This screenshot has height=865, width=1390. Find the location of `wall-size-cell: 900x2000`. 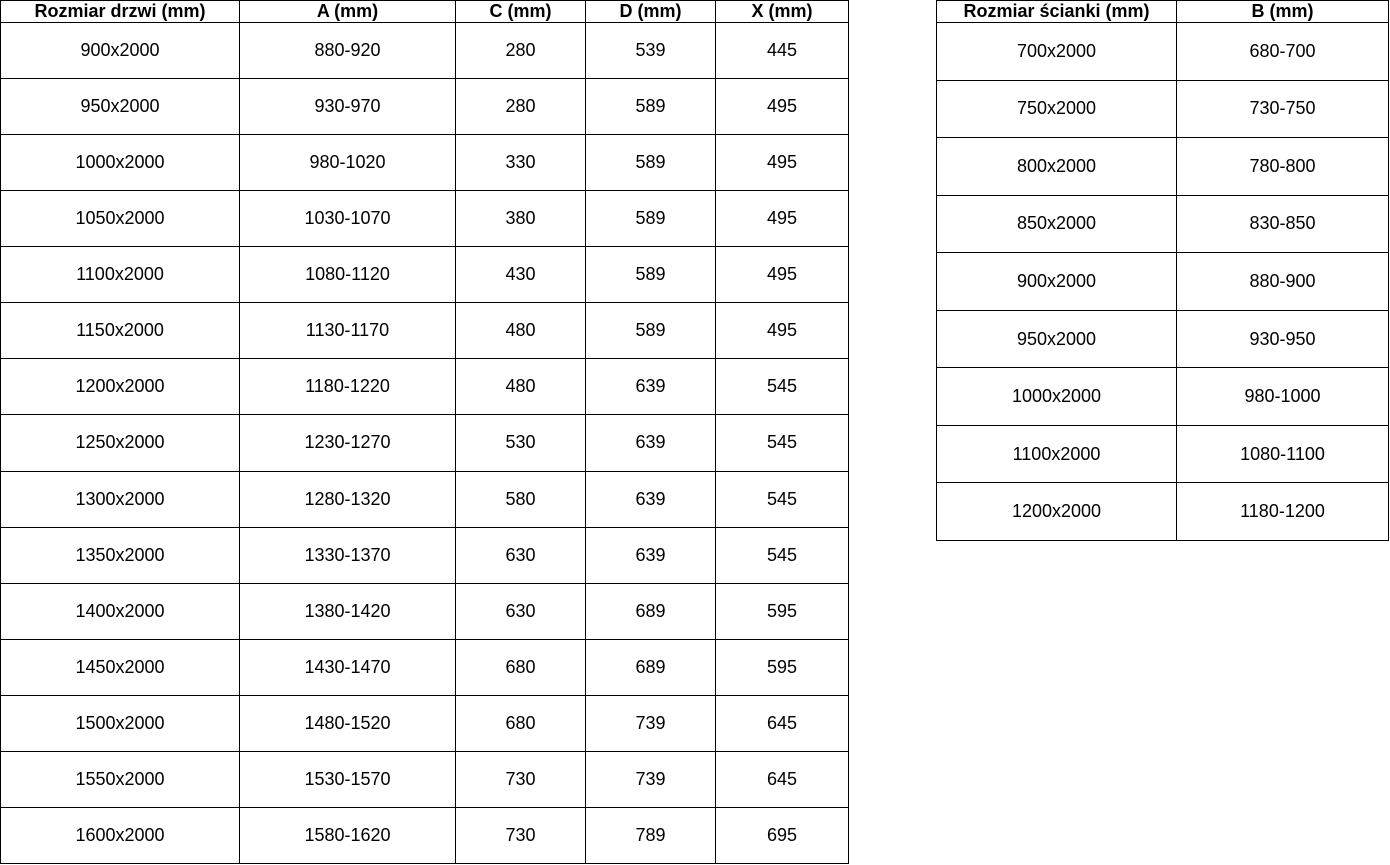

wall-size-cell: 900x2000 is located at coordinates (1056, 281).